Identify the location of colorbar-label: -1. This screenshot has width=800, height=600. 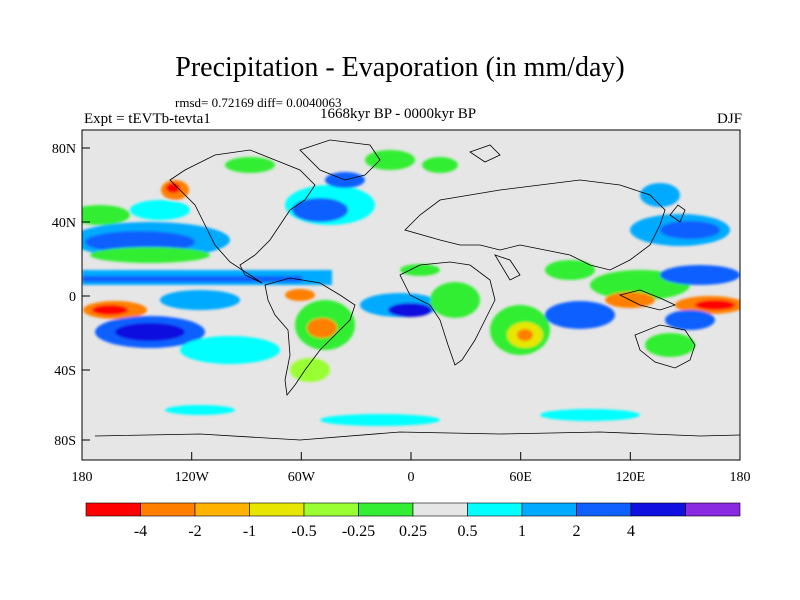
(249, 531).